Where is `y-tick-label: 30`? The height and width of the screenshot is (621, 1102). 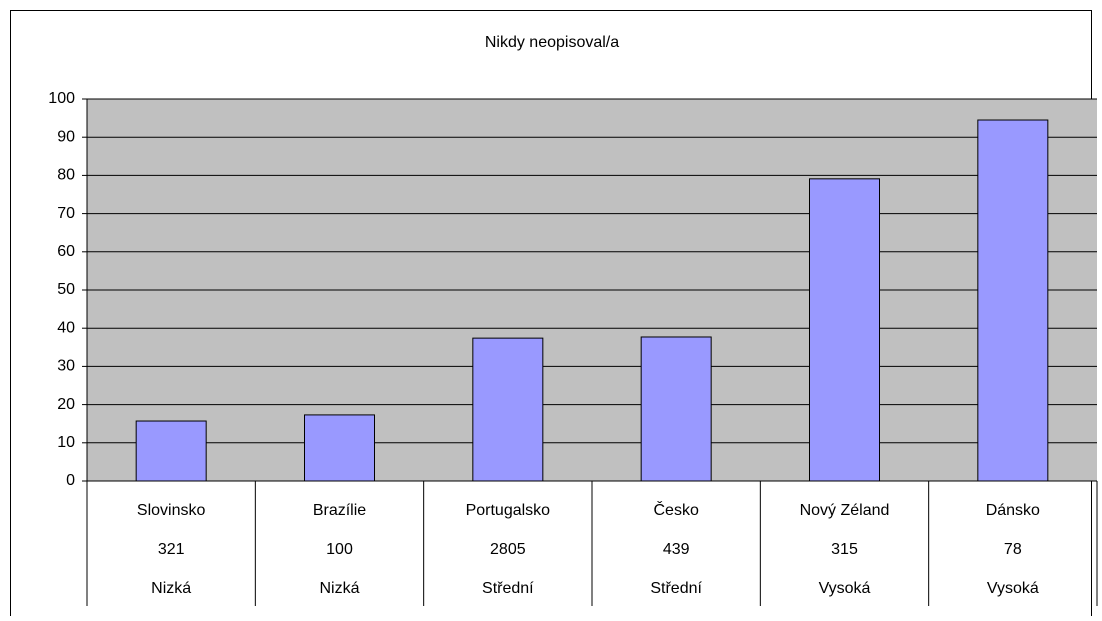
y-tick-label: 30 is located at coordinates (66, 366).